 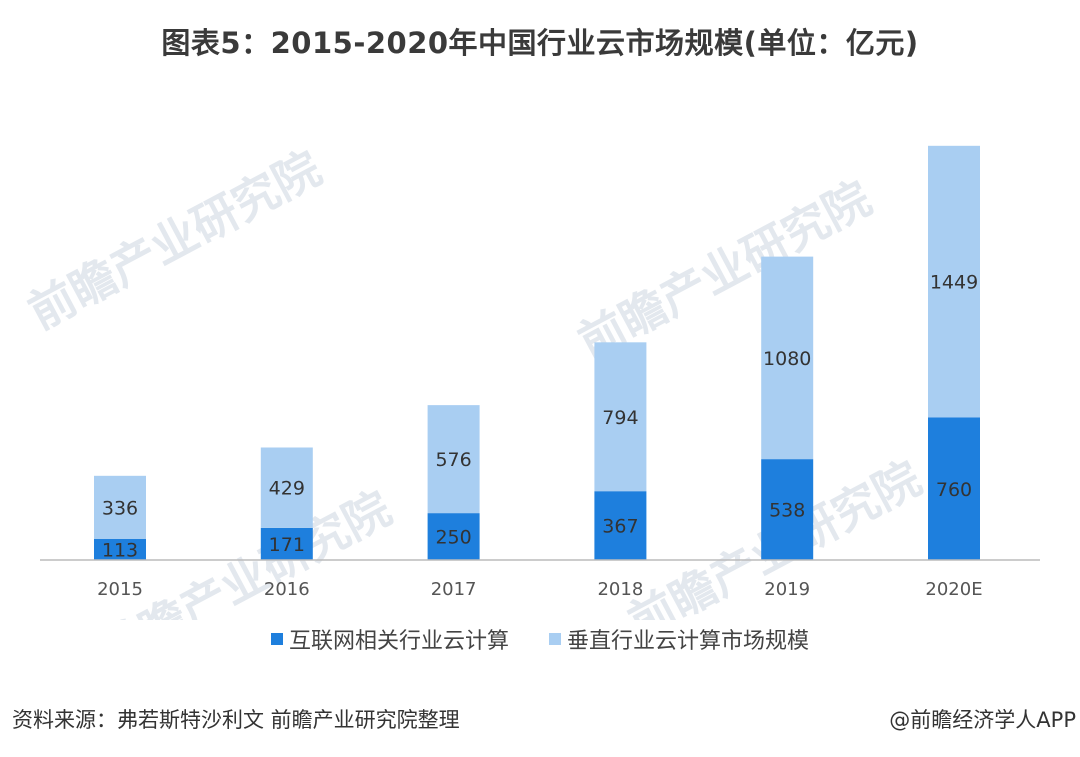 I want to click on bar-vertical-2016, so click(x=286, y=487).